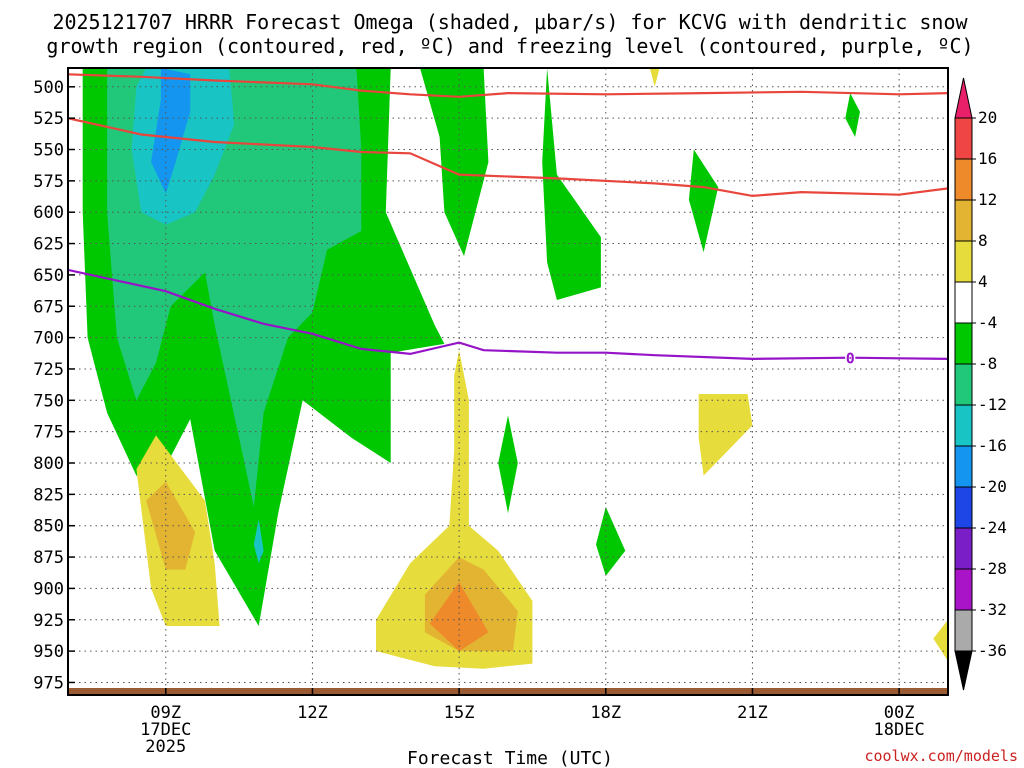 The width and height of the screenshot is (1024, 768). I want to click on y-tick-label-975: 975, so click(48, 683).